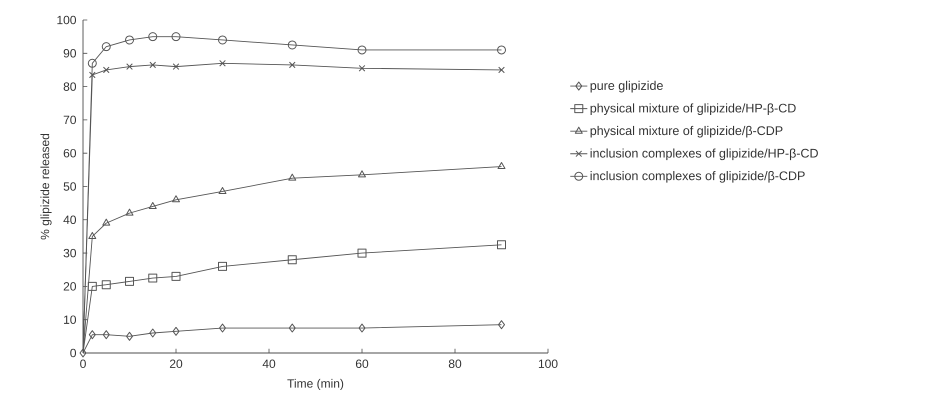 The height and width of the screenshot is (414, 929). I want to click on legend-label: physical mixture of glipizide/β-CDP, so click(686, 132).